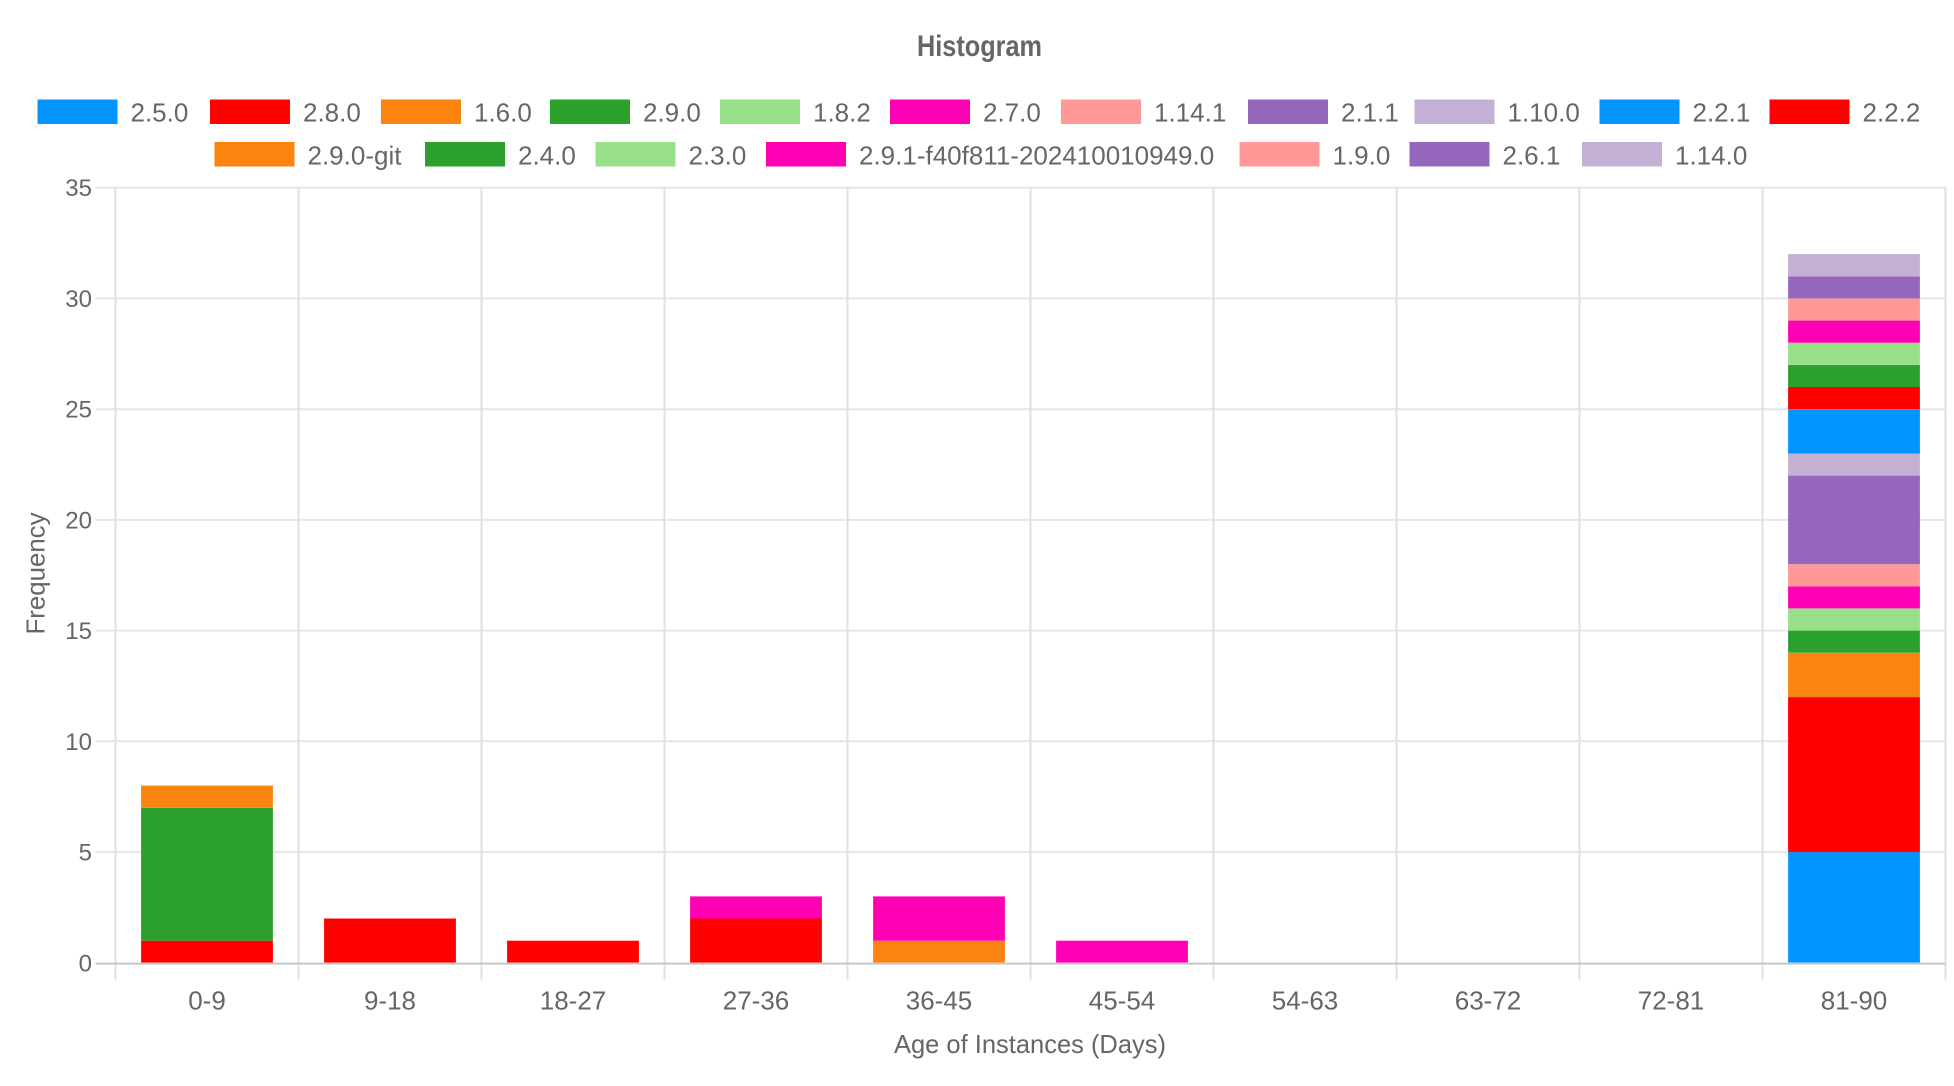  Describe the element at coordinates (1722, 113) in the screenshot. I see `svg-text: 2.2.1` at that location.